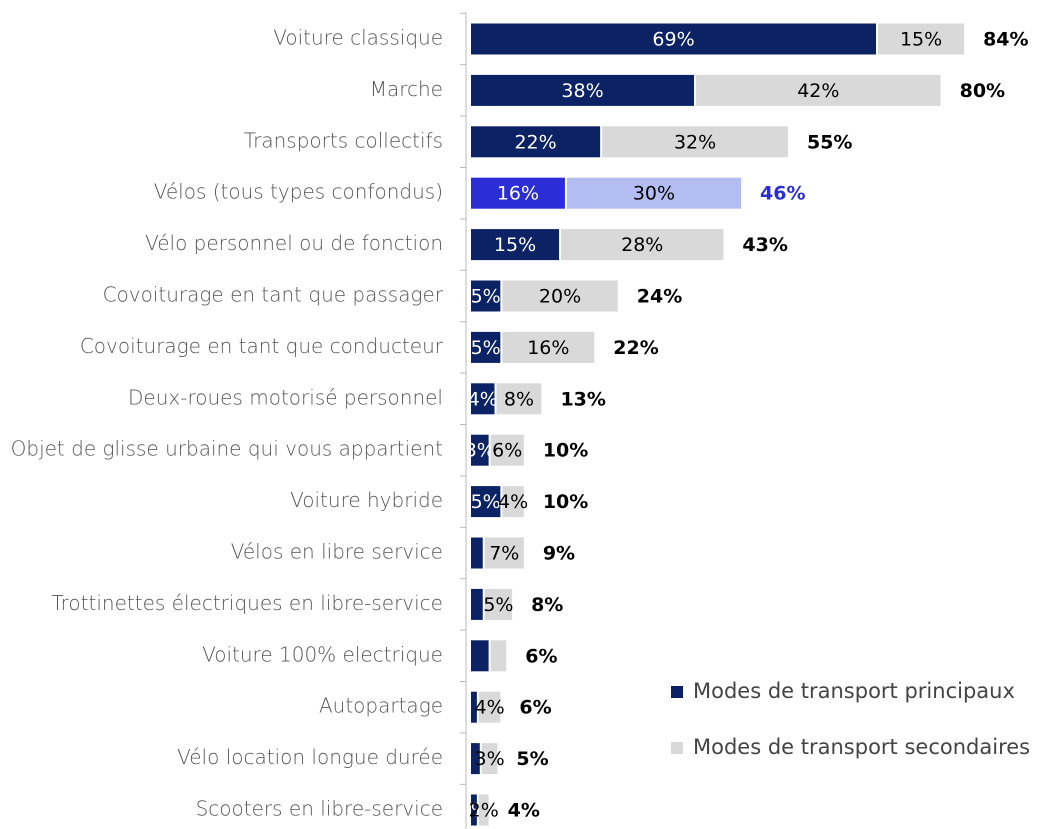 This screenshot has height=829, width=1055. Describe the element at coordinates (559, 554) in the screenshot. I see `total-label: 9%` at that location.